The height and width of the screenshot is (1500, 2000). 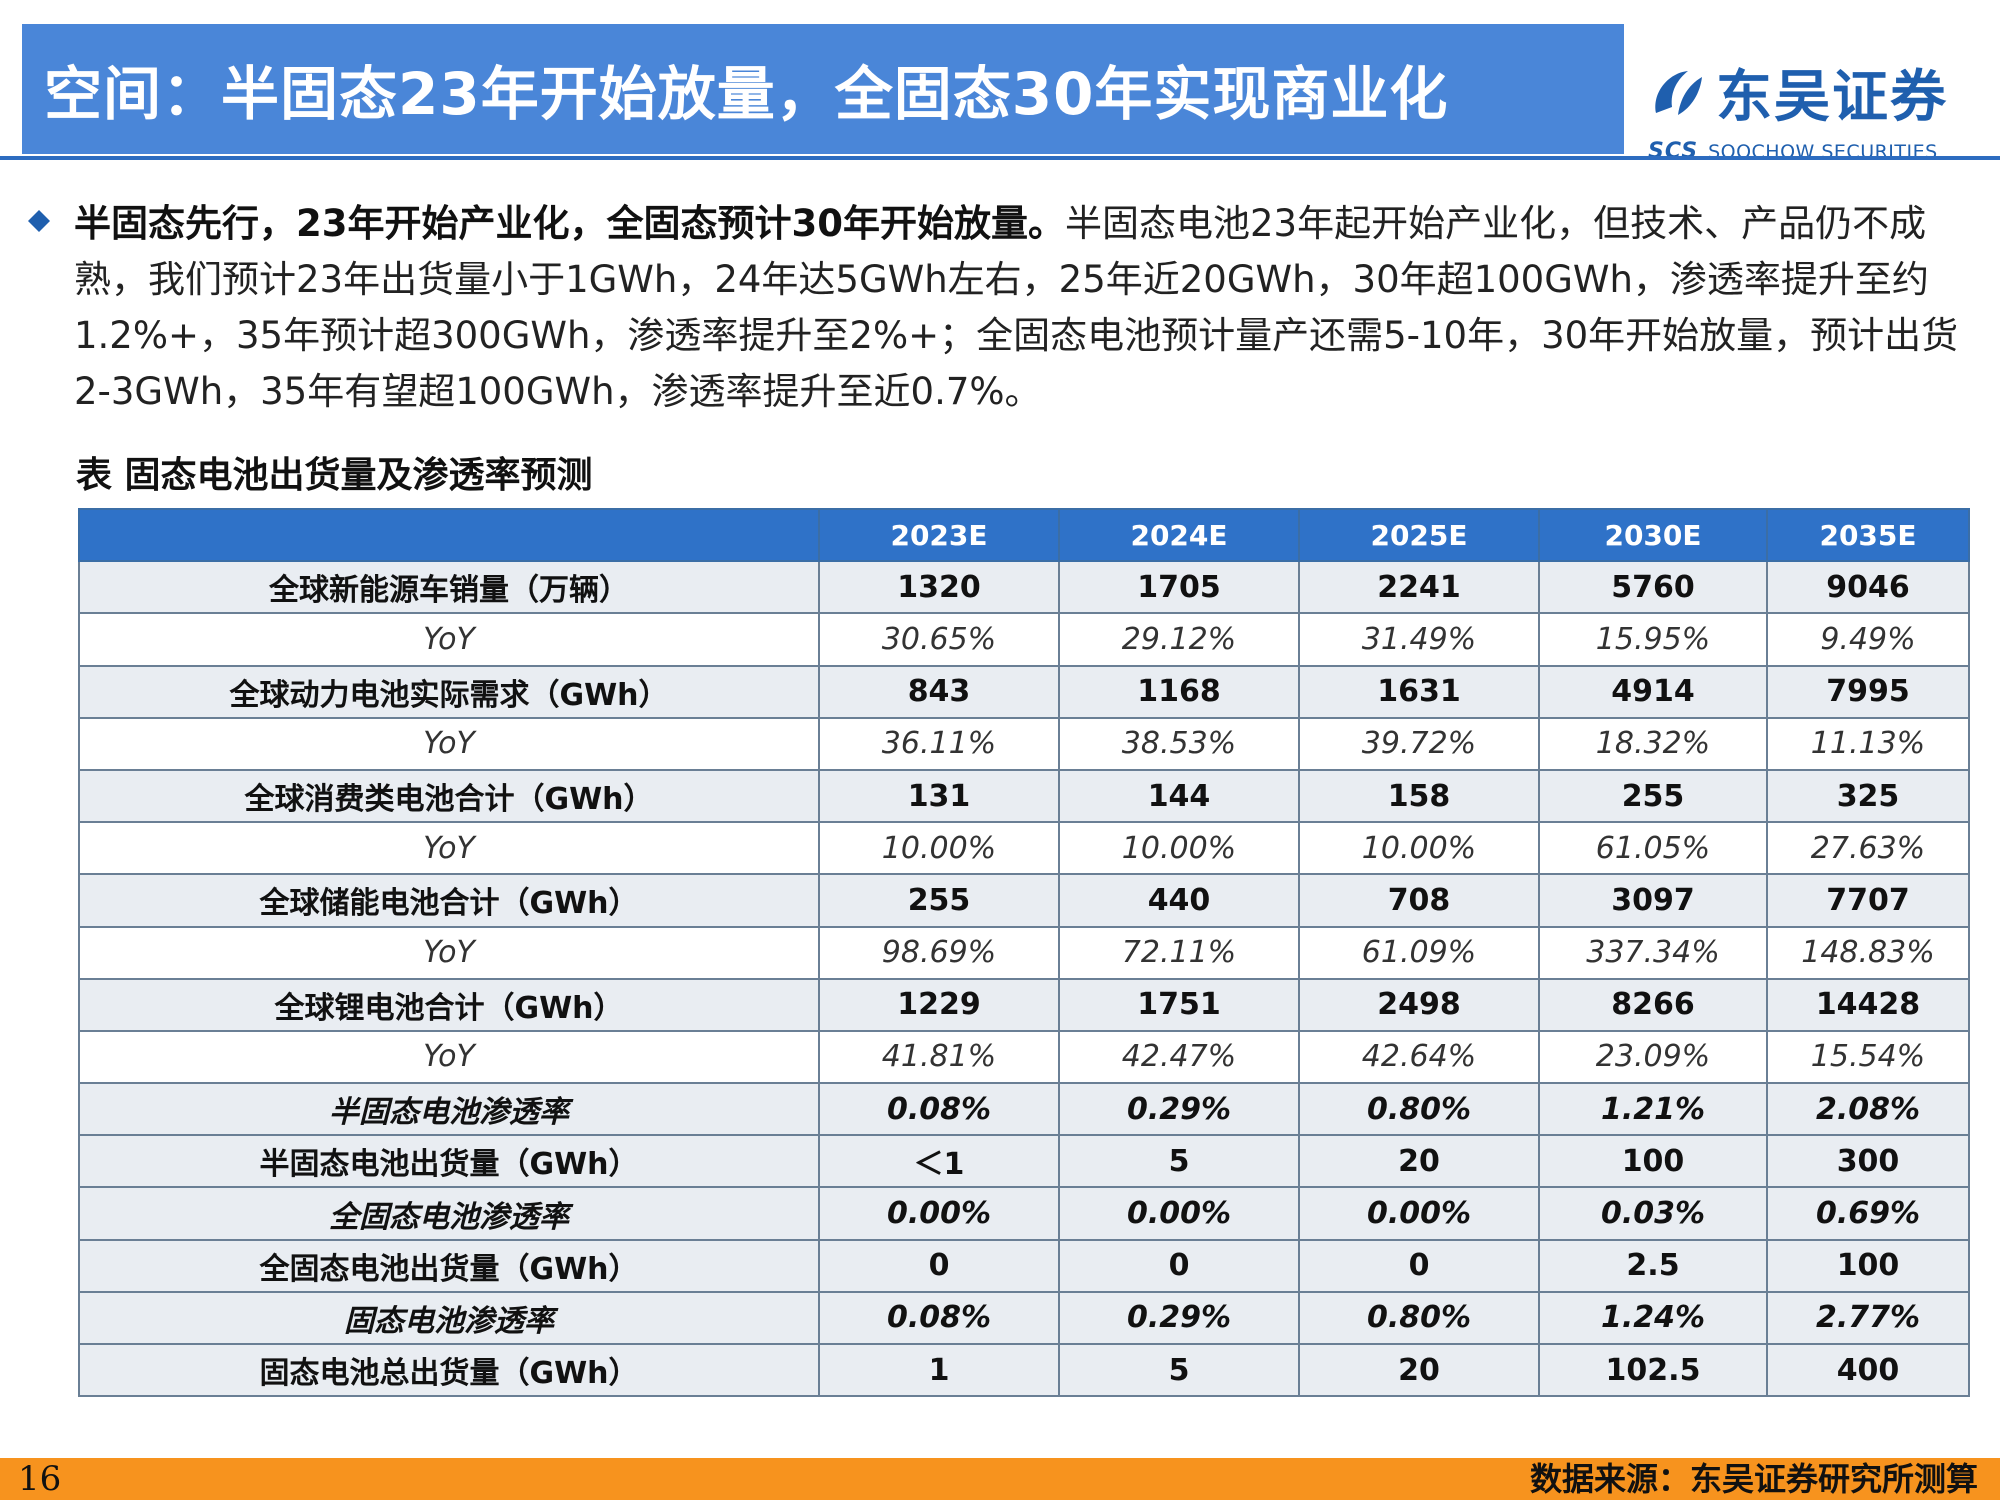 I want to click on table-cell: 36.11%, so click(x=939, y=743).